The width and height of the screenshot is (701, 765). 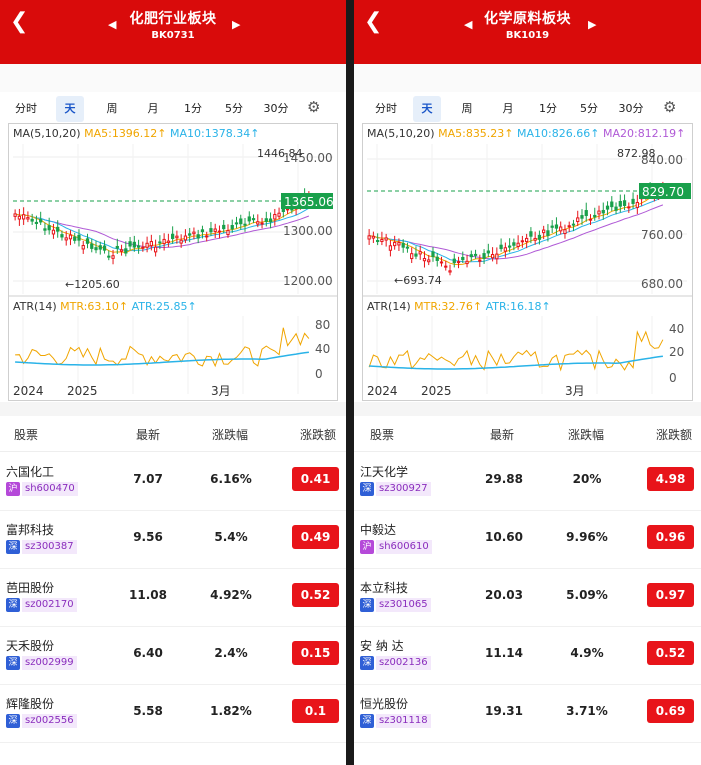 I want to click on stock-name: 中毅达, so click(x=378, y=530).